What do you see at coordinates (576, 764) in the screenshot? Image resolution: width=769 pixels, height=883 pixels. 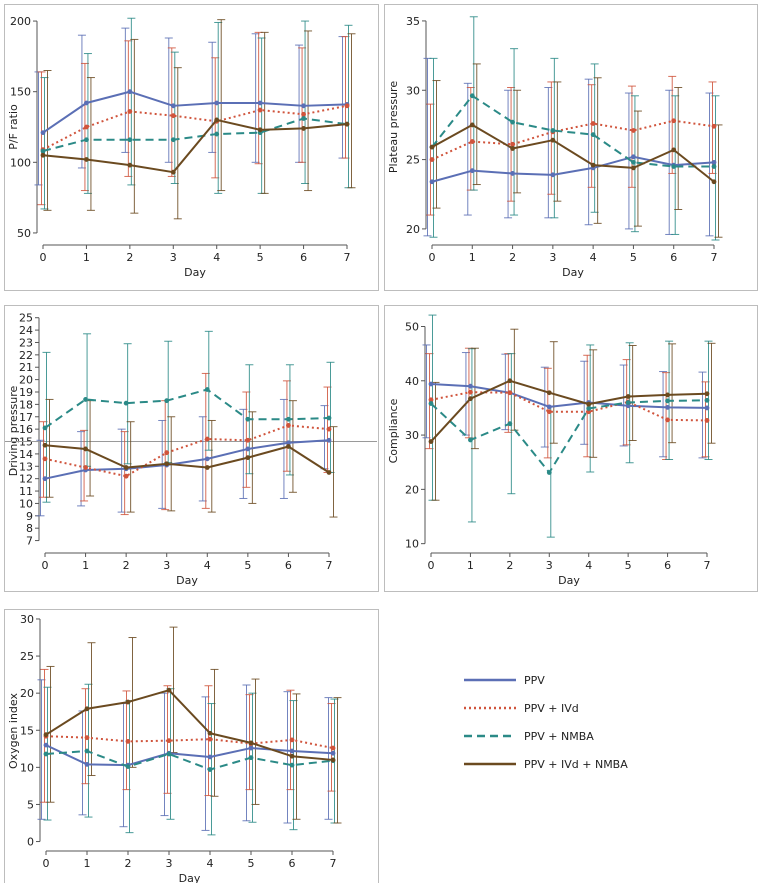 I see `legend-label: PPV + IVd + NMBA` at bounding box center [576, 764].